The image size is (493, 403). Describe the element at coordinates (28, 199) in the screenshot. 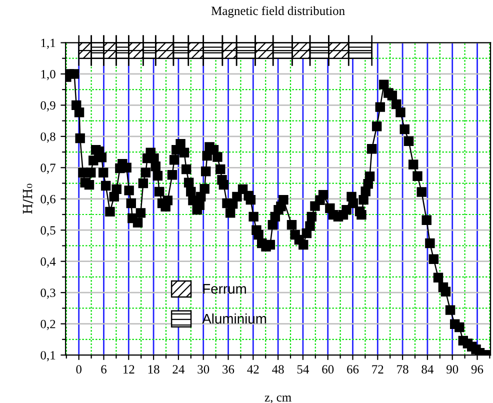

I see `y-axis-title: H/H₀` at that location.